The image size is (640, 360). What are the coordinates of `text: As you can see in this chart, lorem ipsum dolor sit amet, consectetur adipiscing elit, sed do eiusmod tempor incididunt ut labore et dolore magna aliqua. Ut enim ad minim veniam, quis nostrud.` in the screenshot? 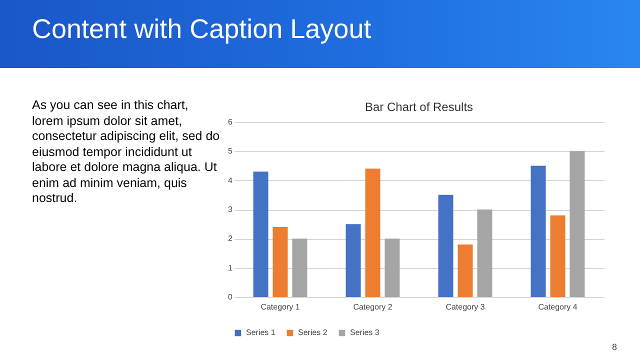 It's located at (126, 152).